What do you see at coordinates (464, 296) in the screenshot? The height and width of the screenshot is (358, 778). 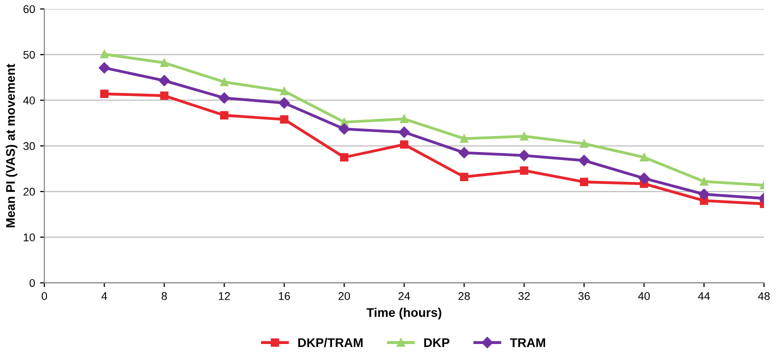 I see `x-tick-label: 28` at bounding box center [464, 296].